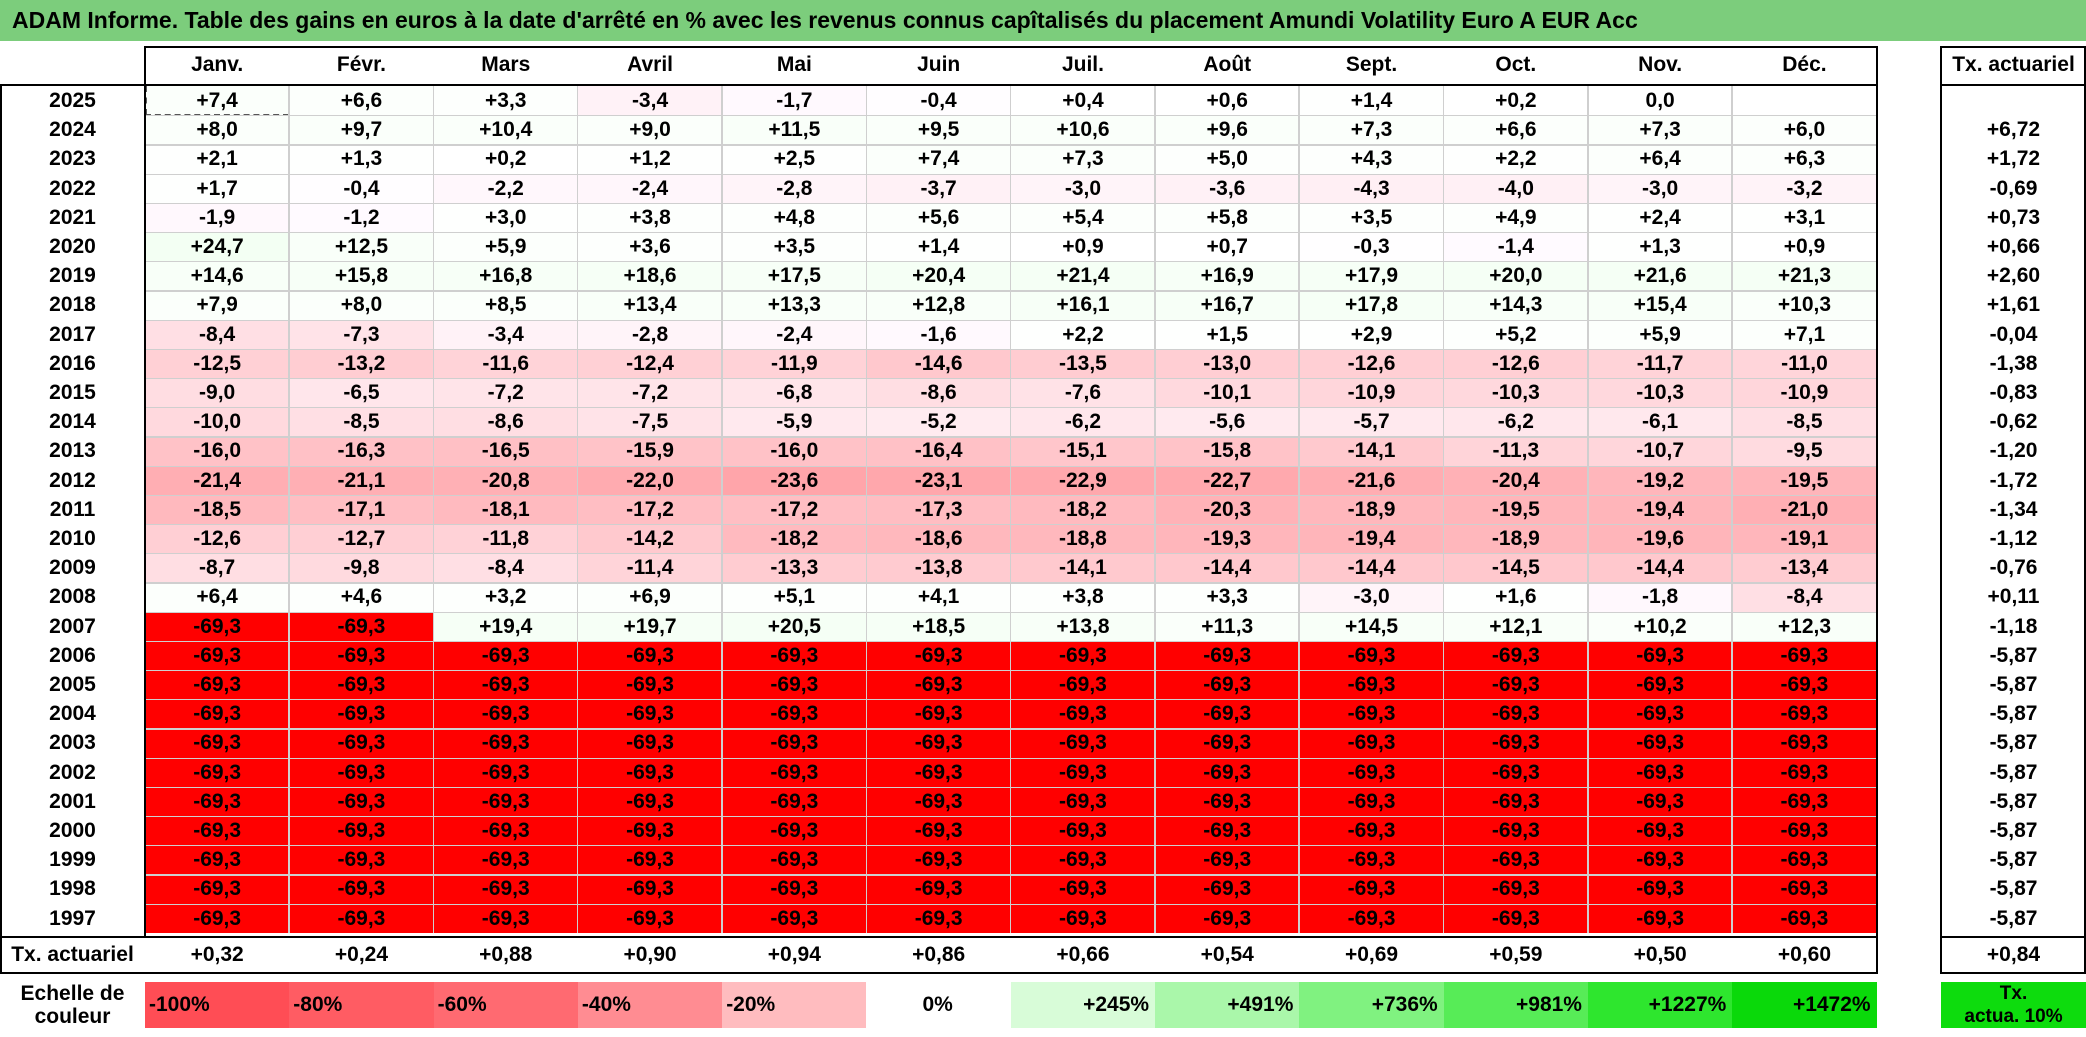 The image size is (2086, 1037). What do you see at coordinates (1515, 539) in the screenshot?
I see `value-cell: -18,9` at bounding box center [1515, 539].